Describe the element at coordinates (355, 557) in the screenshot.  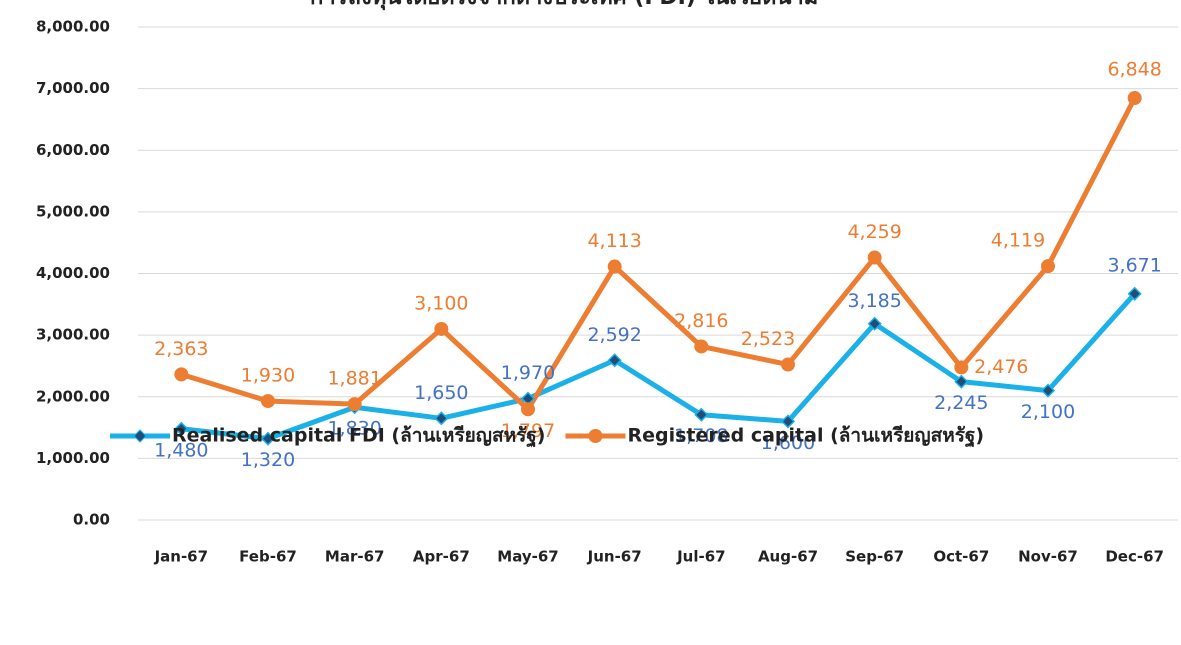
I see `x-tick-label: Mar-67` at that location.